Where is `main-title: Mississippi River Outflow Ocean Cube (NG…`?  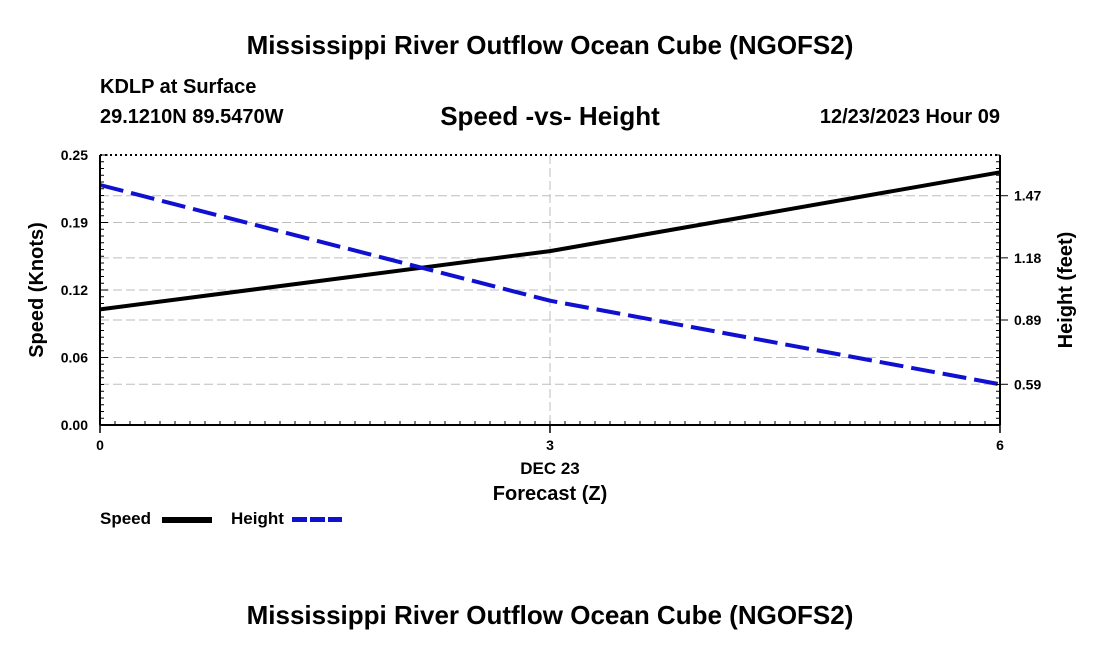
main-title: Mississippi River Outflow Ocean Cube (NG… is located at coordinates (550, 45).